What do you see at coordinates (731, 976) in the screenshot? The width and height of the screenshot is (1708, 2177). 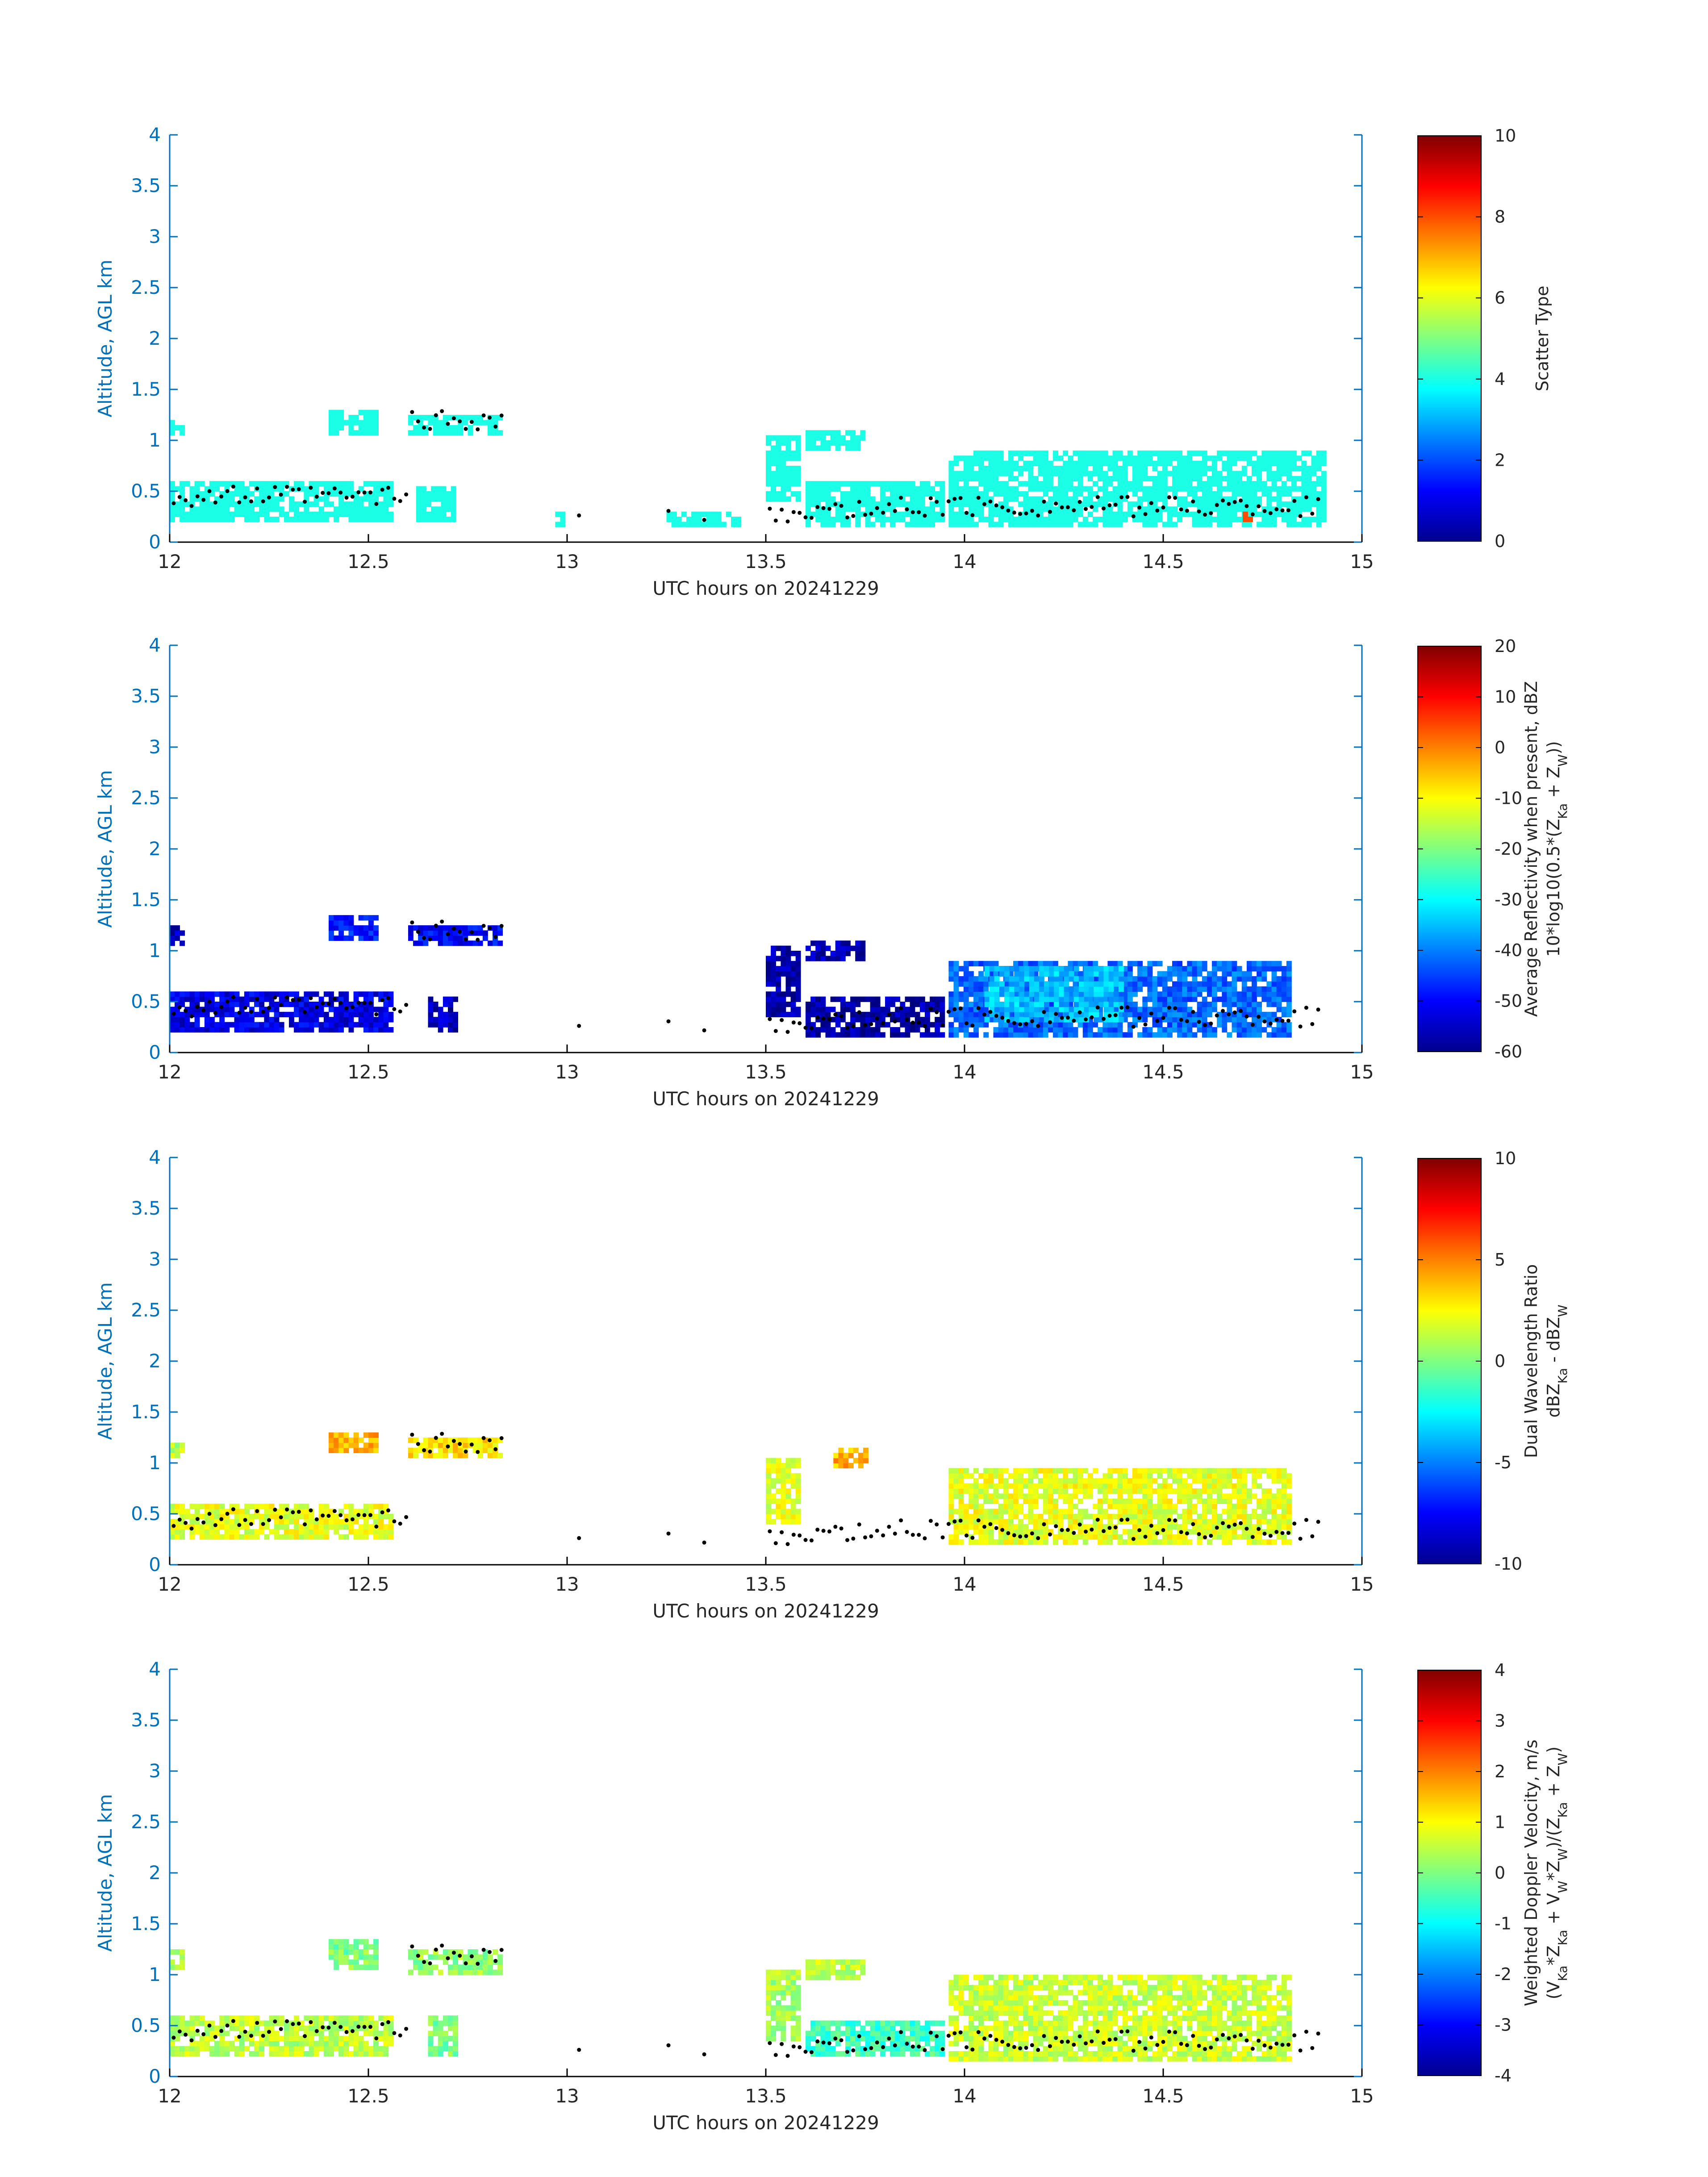 I see `heatmap-reflectivity` at bounding box center [731, 976].